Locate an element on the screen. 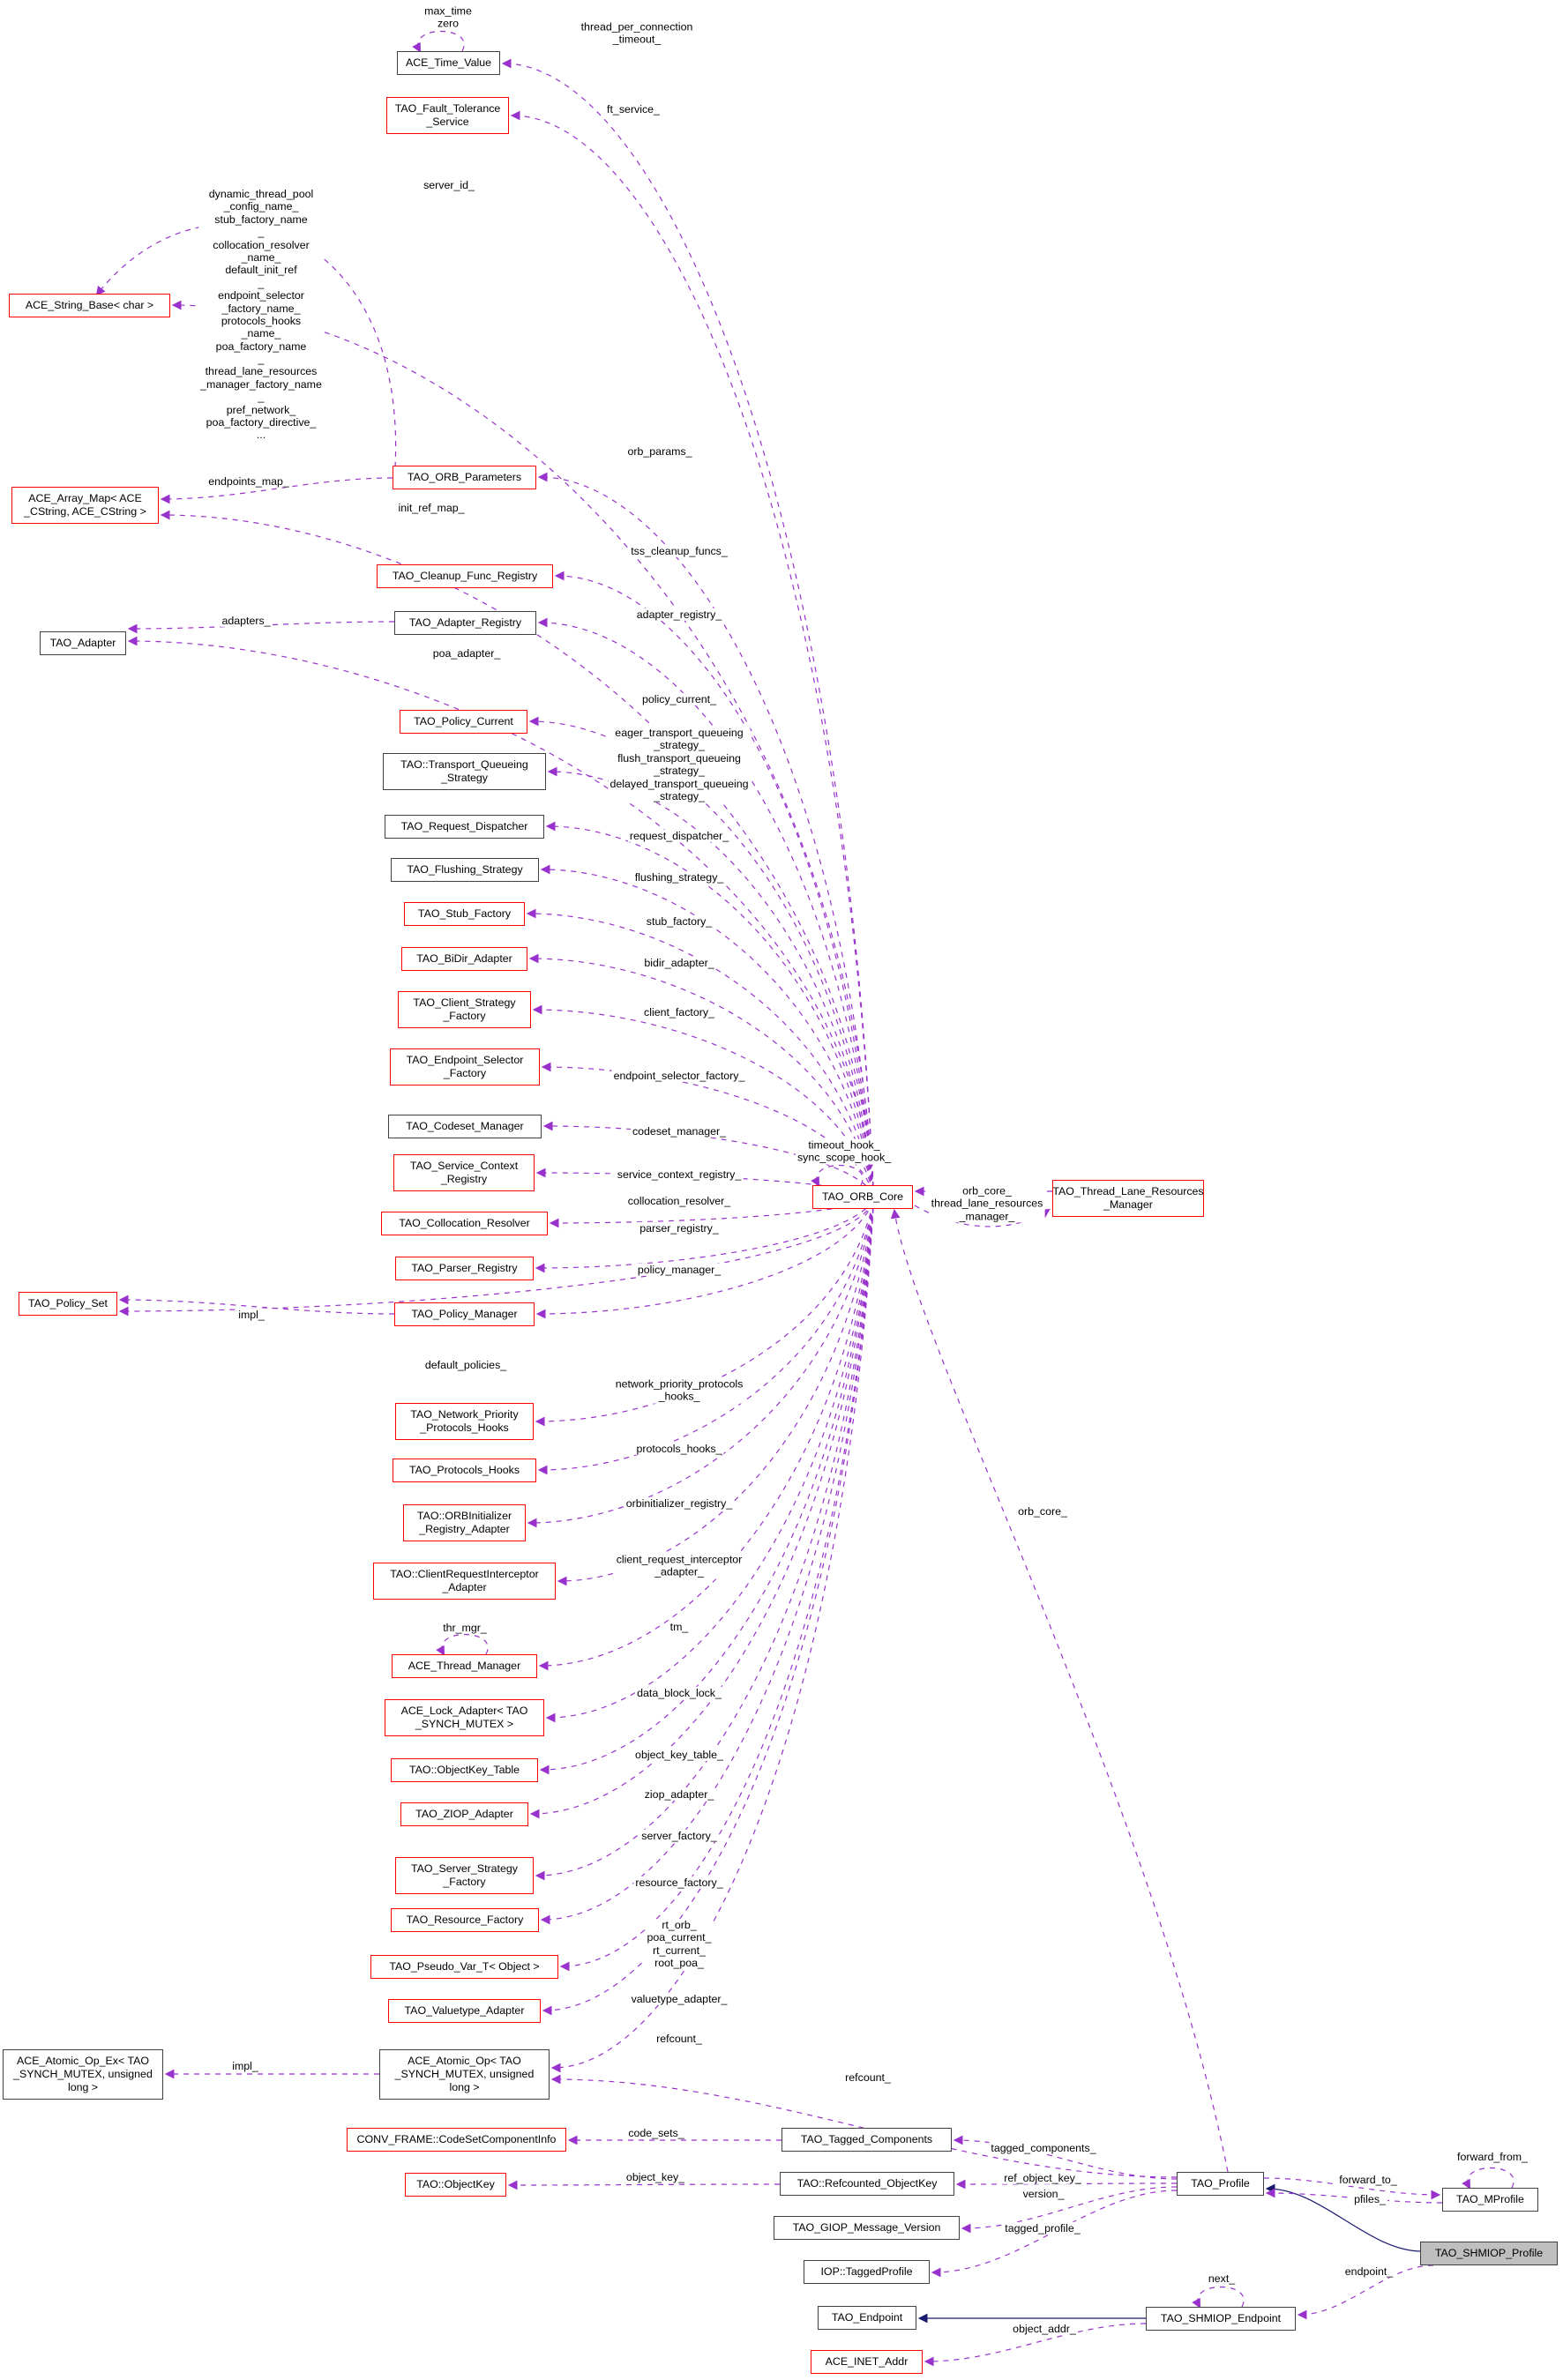  node-tao-cleanup-func-registry: TAO_Cleanup_Func_Registry is located at coordinates (465, 576).